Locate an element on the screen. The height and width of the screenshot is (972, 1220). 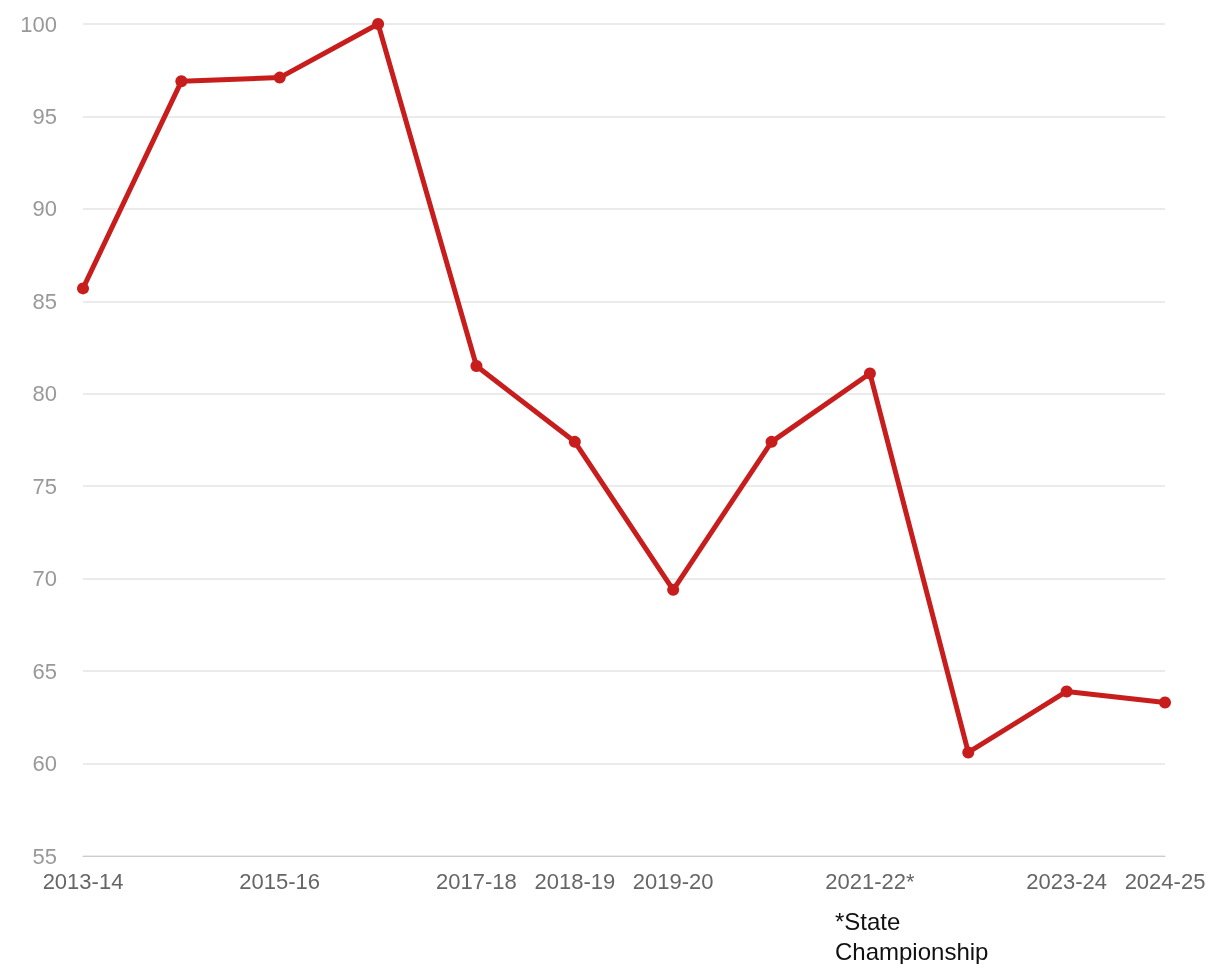
y-tick-label: 55 is located at coordinates (44, 856).